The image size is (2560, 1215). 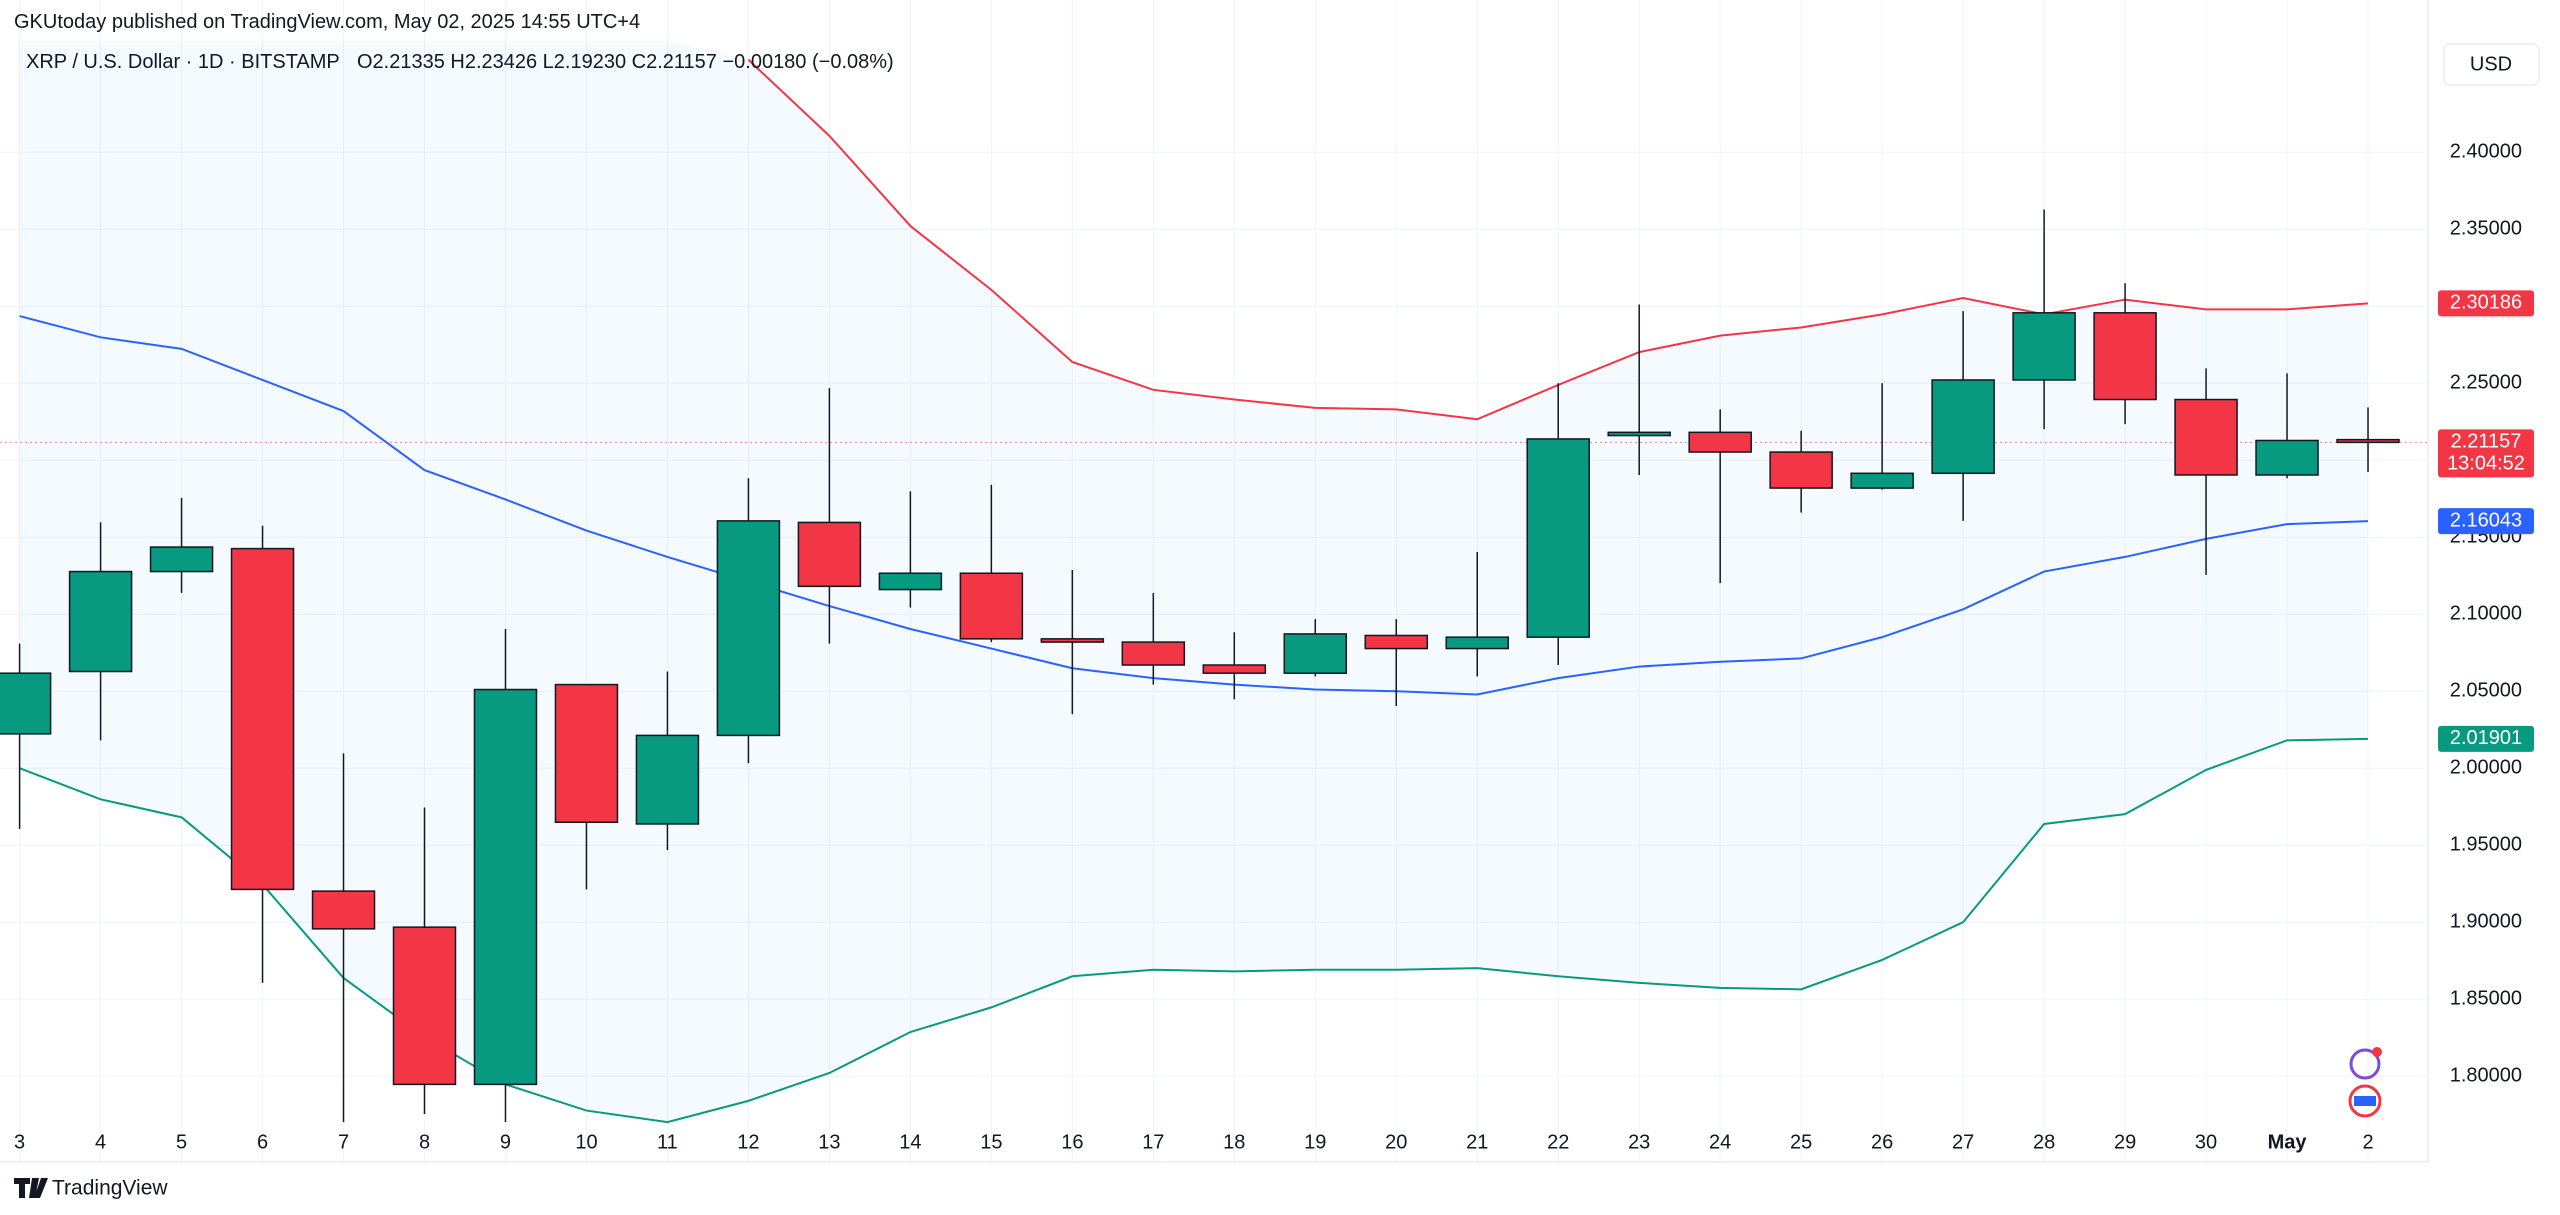 What do you see at coordinates (1396, 1142) in the screenshot?
I see `x-tick-label: 20` at bounding box center [1396, 1142].